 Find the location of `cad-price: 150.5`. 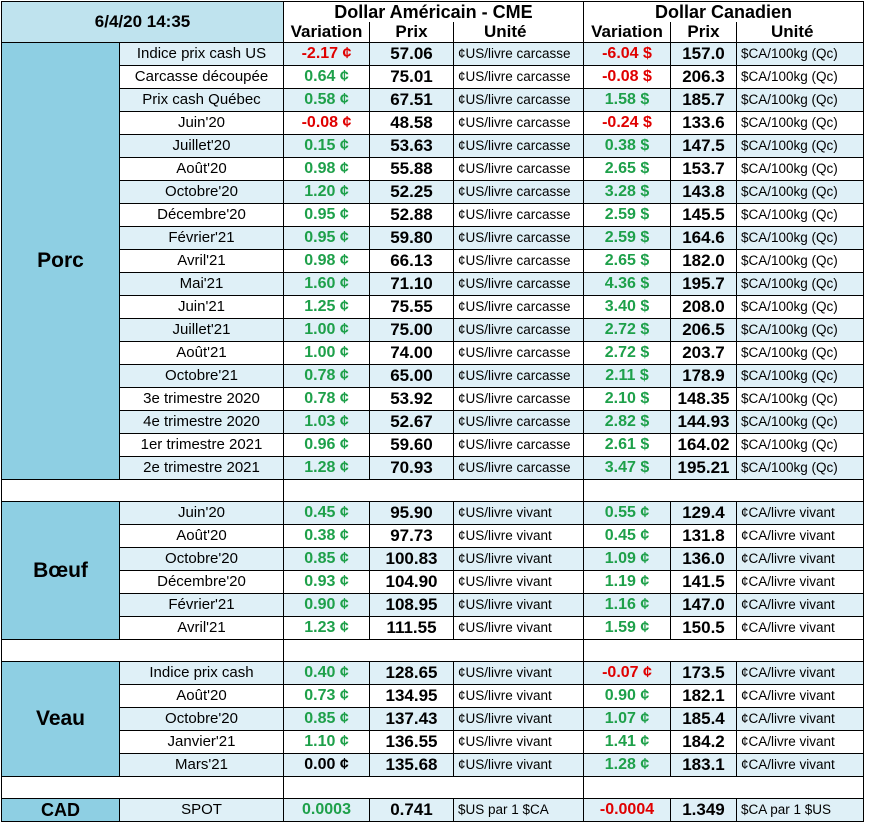

cad-price: 150.5 is located at coordinates (703, 628).